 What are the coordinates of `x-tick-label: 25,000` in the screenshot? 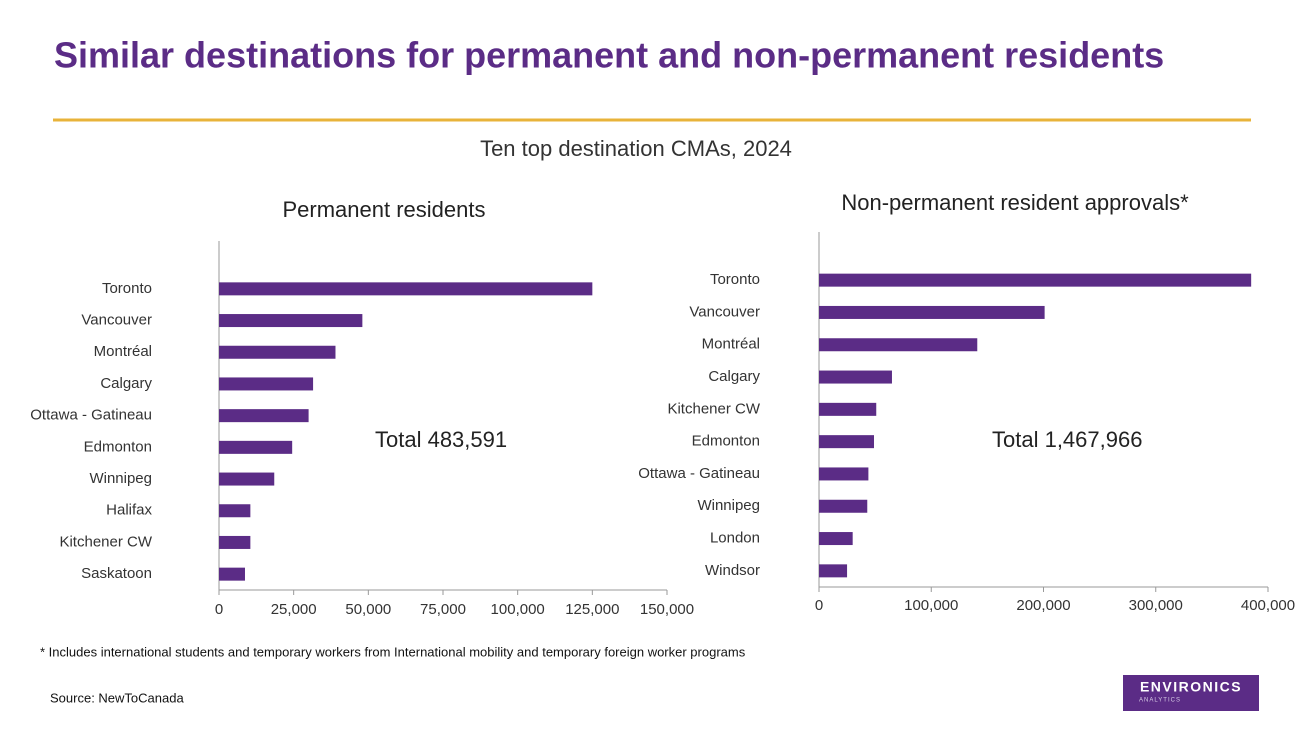 It's located at (294, 609).